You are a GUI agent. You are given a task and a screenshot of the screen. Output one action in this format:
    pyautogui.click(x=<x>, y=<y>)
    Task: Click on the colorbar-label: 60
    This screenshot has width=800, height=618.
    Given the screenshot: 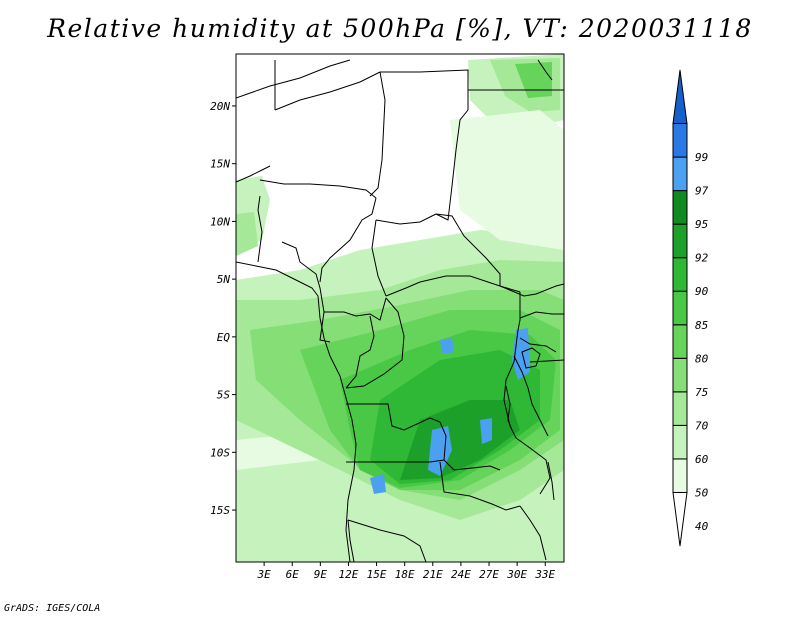 What is the action you would take?
    pyautogui.click(x=702, y=459)
    